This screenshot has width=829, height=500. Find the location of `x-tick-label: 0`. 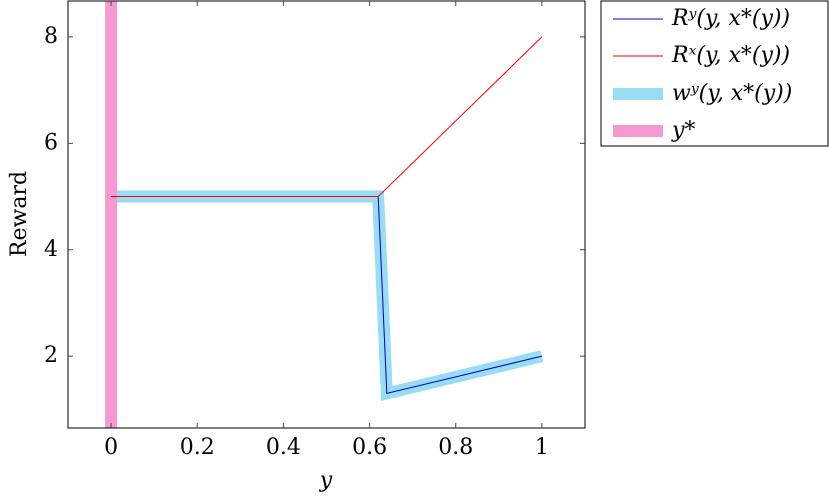

x-tick-label: 0 is located at coordinates (111, 447).